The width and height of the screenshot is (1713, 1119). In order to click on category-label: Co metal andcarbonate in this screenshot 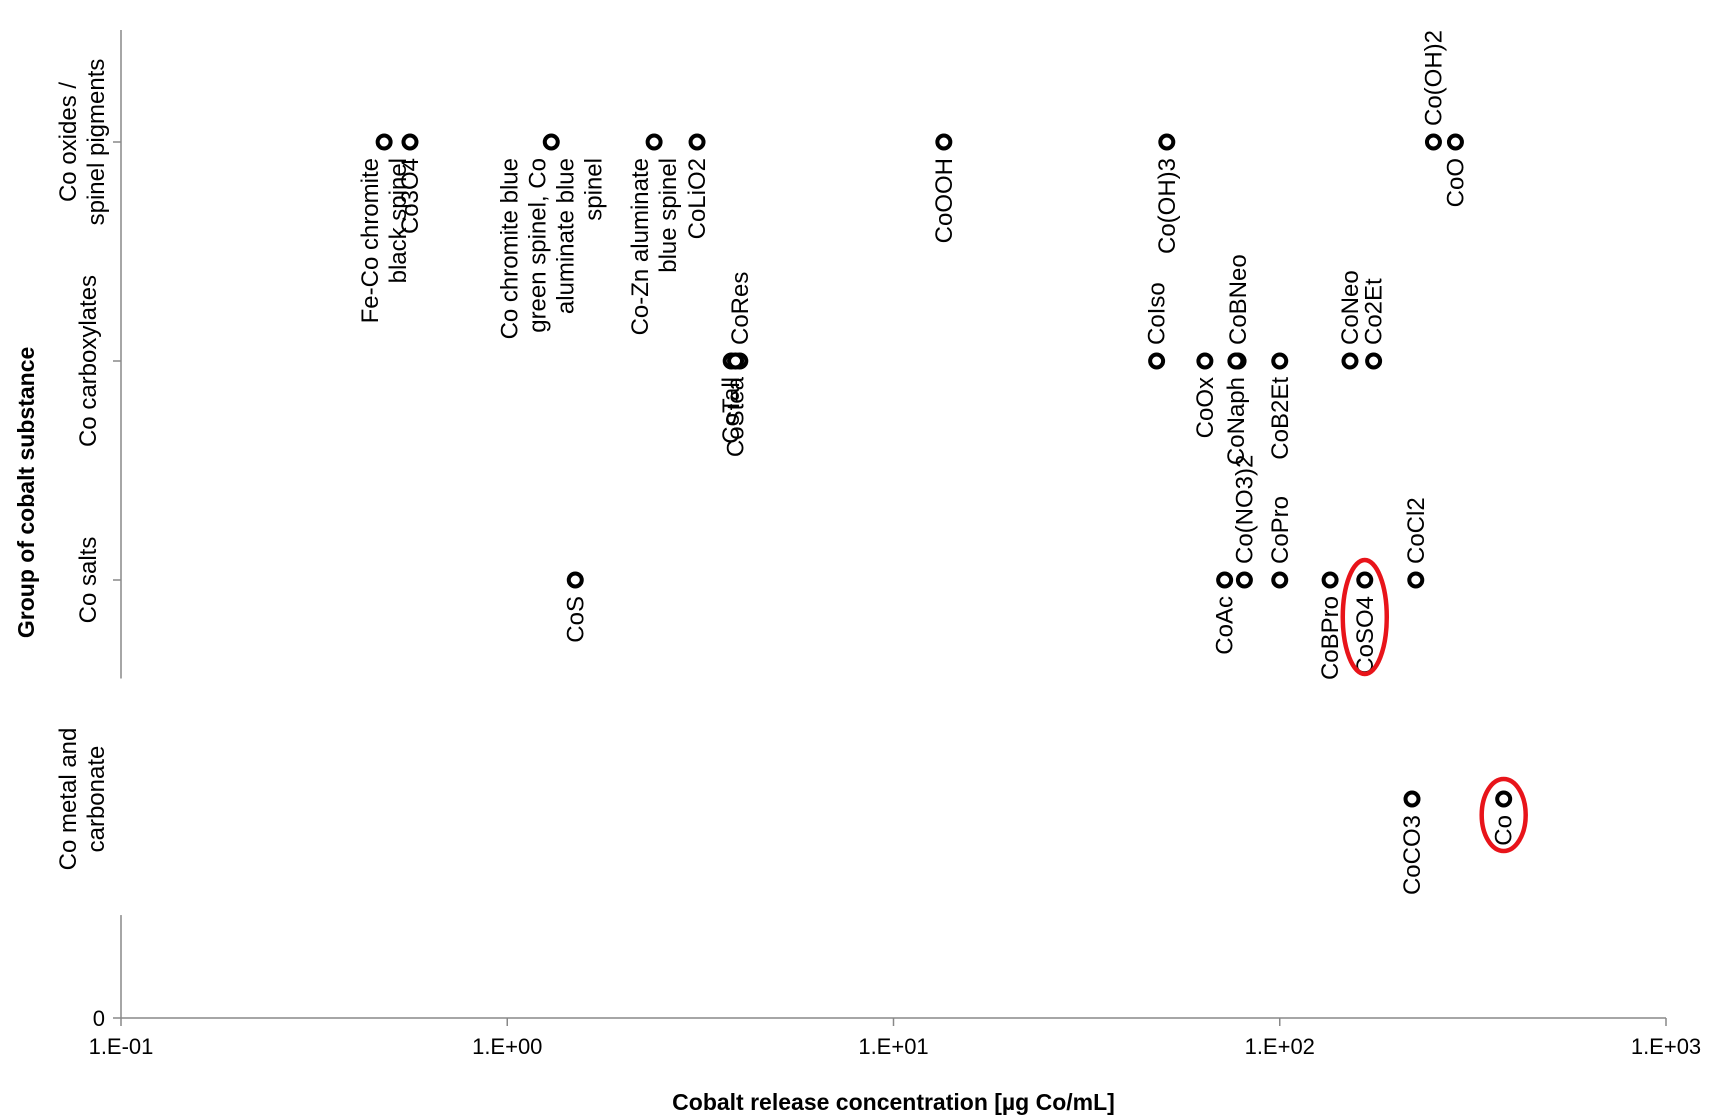, I will do `click(82, 799)`.